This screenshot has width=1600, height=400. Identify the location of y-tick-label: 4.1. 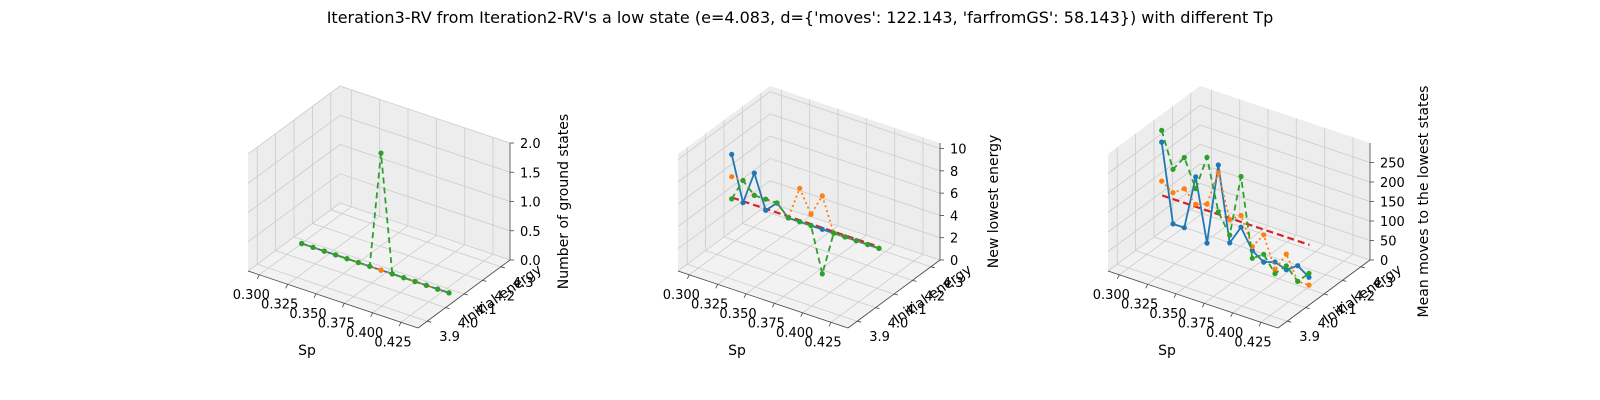
(1346, 310).